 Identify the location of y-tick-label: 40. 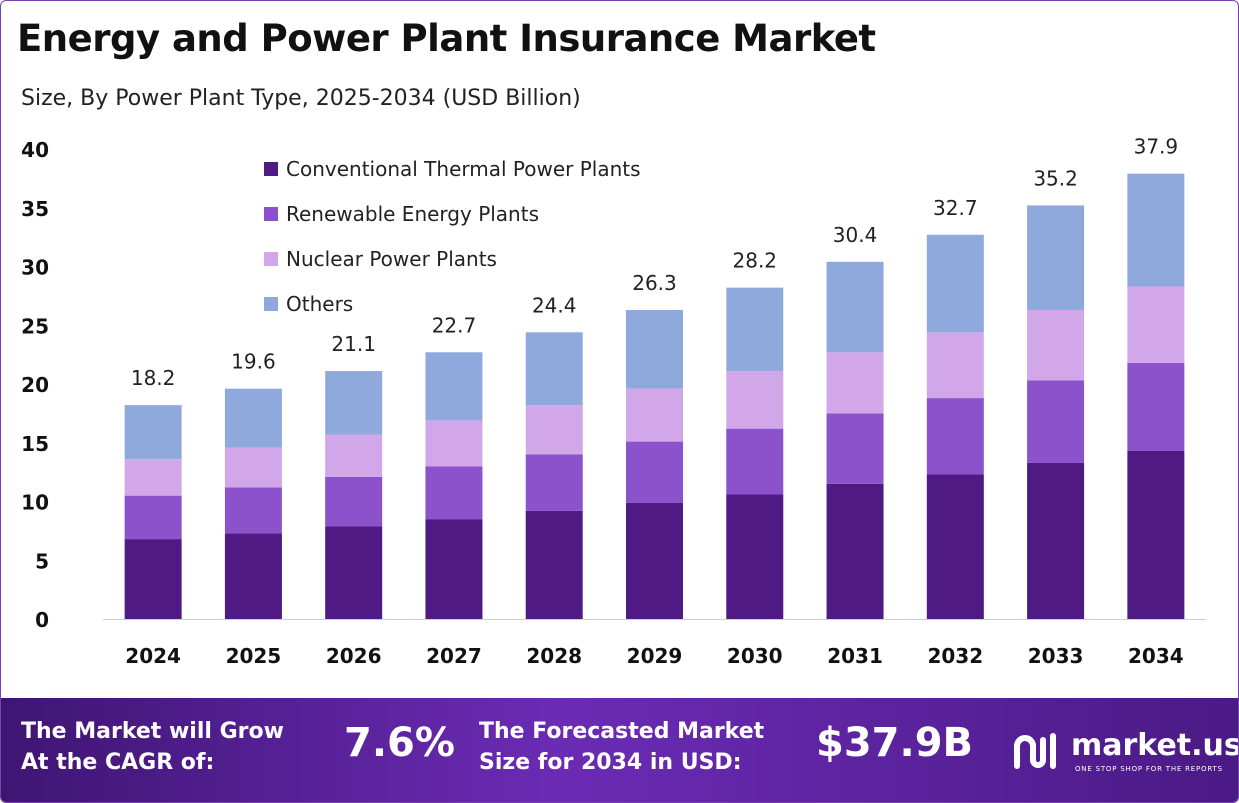
(35, 150).